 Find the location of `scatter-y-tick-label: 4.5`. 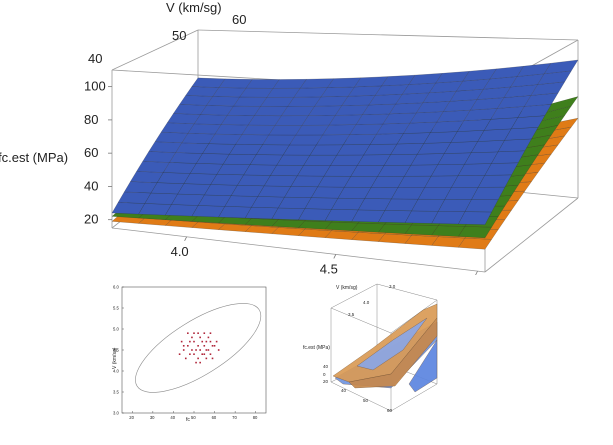

scatter-y-tick-label: 4.5 is located at coordinates (116, 350).